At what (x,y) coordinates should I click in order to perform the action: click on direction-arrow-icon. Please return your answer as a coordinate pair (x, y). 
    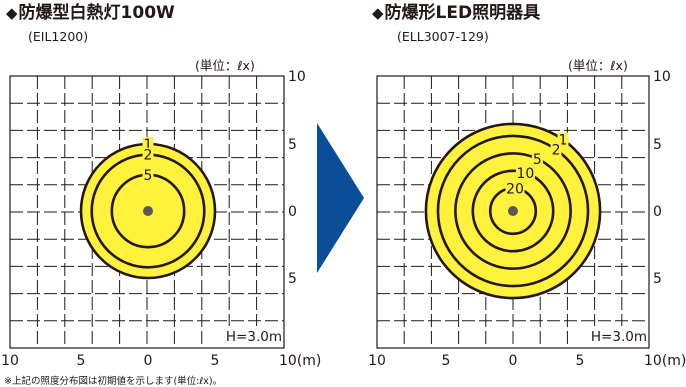
    Looking at the image, I should click on (340, 198).